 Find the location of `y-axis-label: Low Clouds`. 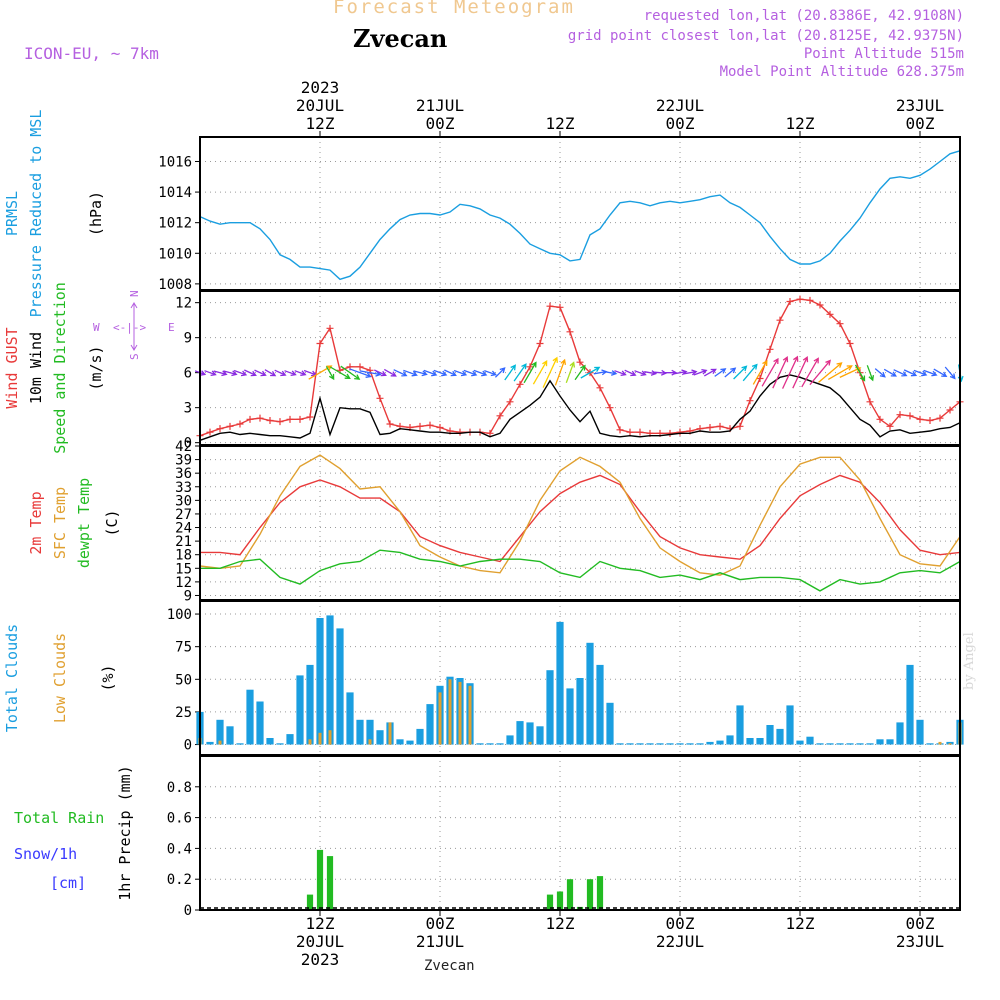

y-axis-label: Low Clouds is located at coordinates (60, 678).